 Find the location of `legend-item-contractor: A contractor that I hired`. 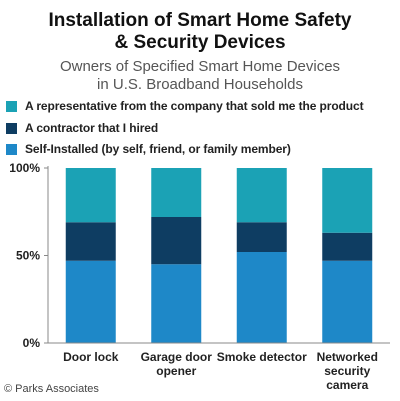

legend-item-contractor: A contractor that I hired is located at coordinates (82, 128).